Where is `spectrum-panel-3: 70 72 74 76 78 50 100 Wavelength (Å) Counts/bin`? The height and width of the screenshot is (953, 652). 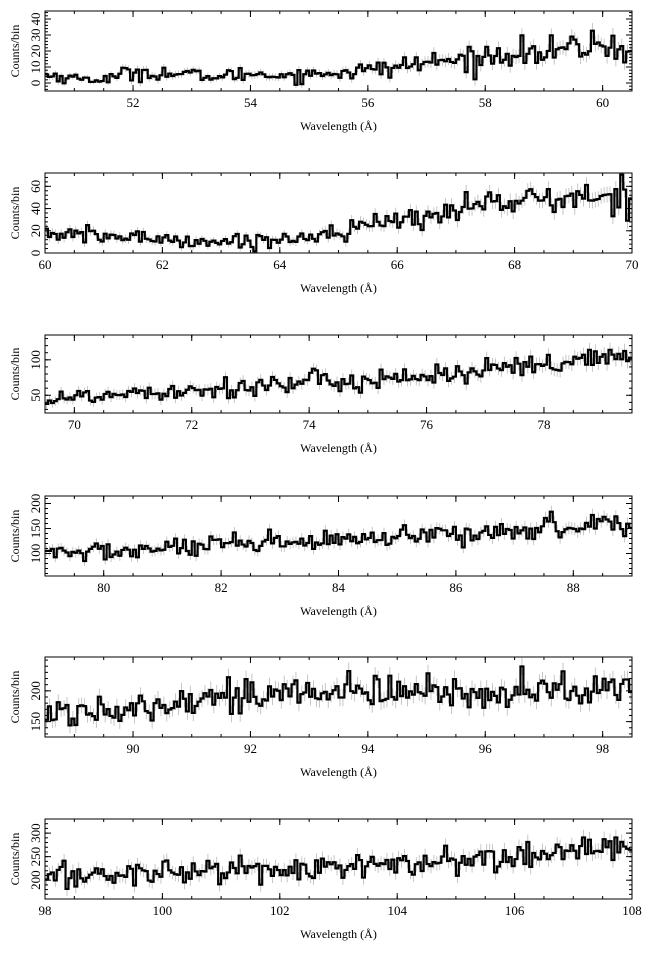 spectrum-panel-3: 70 72 74 76 78 50 100 Wavelength (Å) Counts/bin is located at coordinates (320, 394).